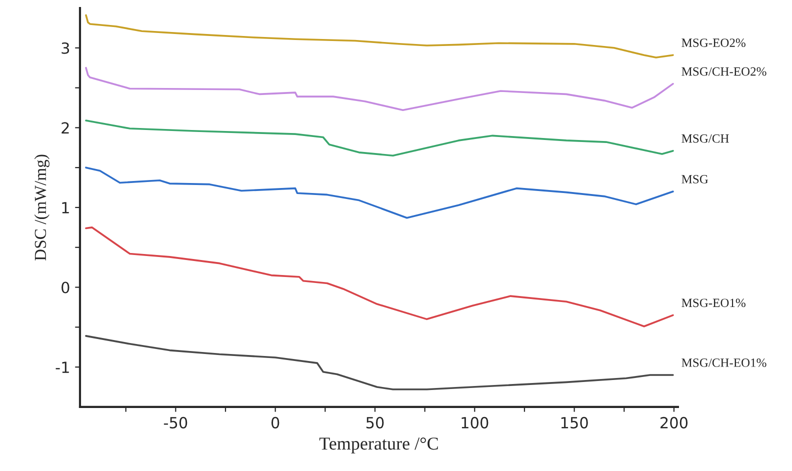 This screenshot has height=471, width=792. I want to click on series-label: MSG/CH-EO1%, so click(724, 362).